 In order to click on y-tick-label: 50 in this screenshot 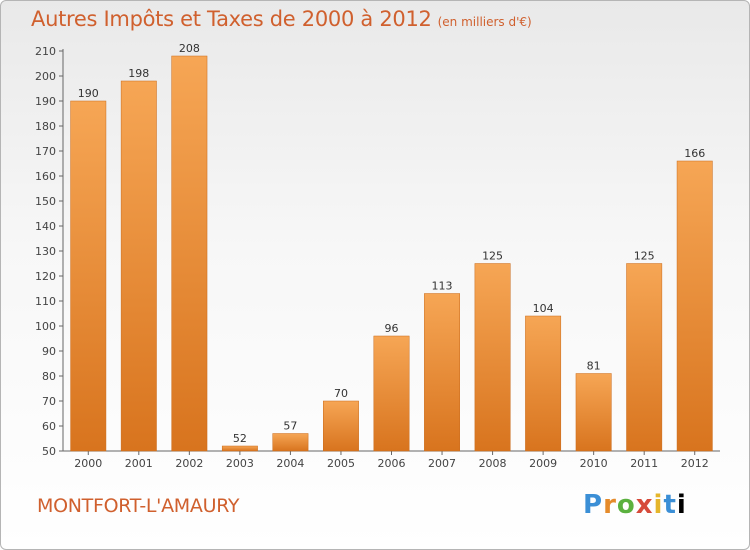, I will do `click(49, 451)`.